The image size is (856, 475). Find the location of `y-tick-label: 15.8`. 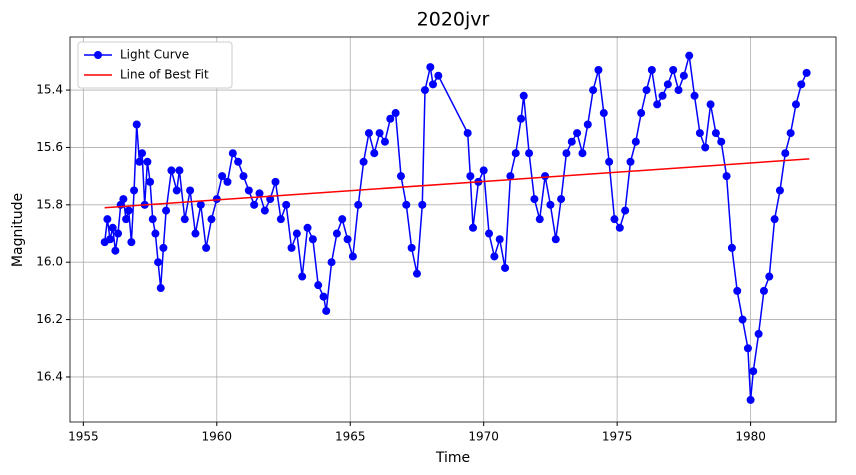

y-tick-label: 15.8 is located at coordinates (49, 204).